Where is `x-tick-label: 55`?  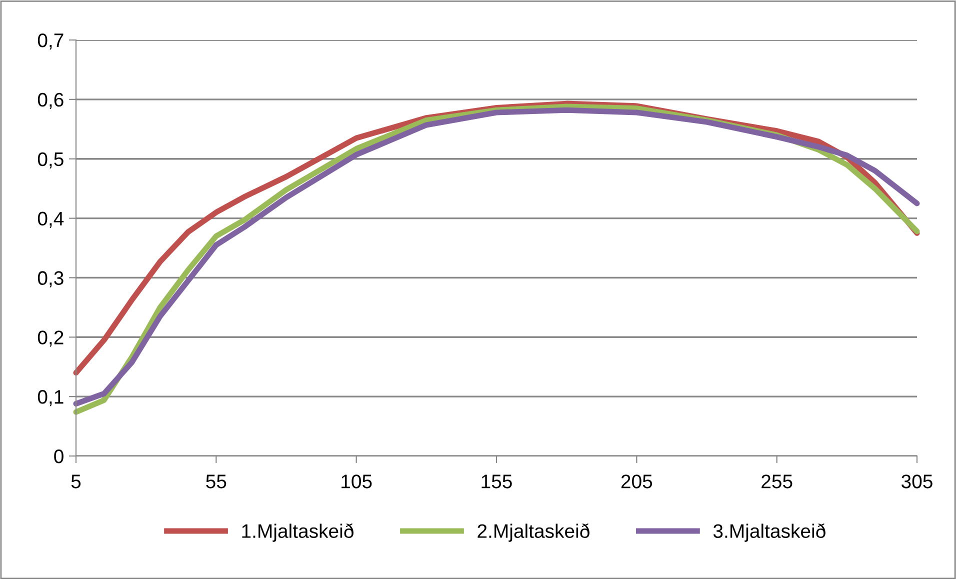 x-tick-label: 55 is located at coordinates (216, 481).